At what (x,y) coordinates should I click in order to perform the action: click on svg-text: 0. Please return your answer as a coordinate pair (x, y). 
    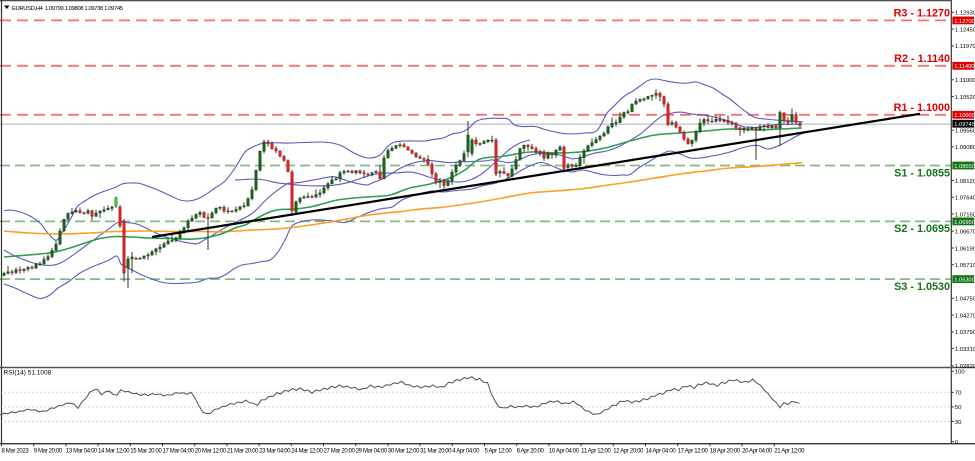
    Looking at the image, I should click on (957, 443).